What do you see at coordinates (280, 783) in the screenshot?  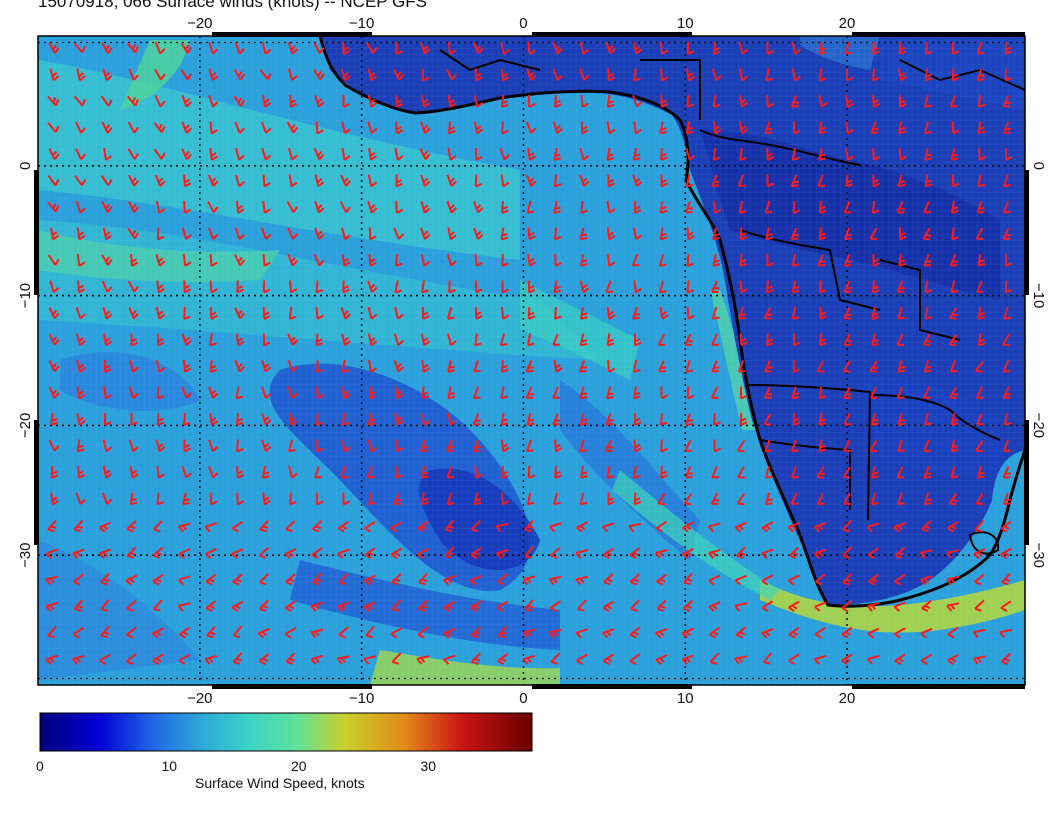 I see `colorbar-label: Surface Wind Speed, knots` at bounding box center [280, 783].